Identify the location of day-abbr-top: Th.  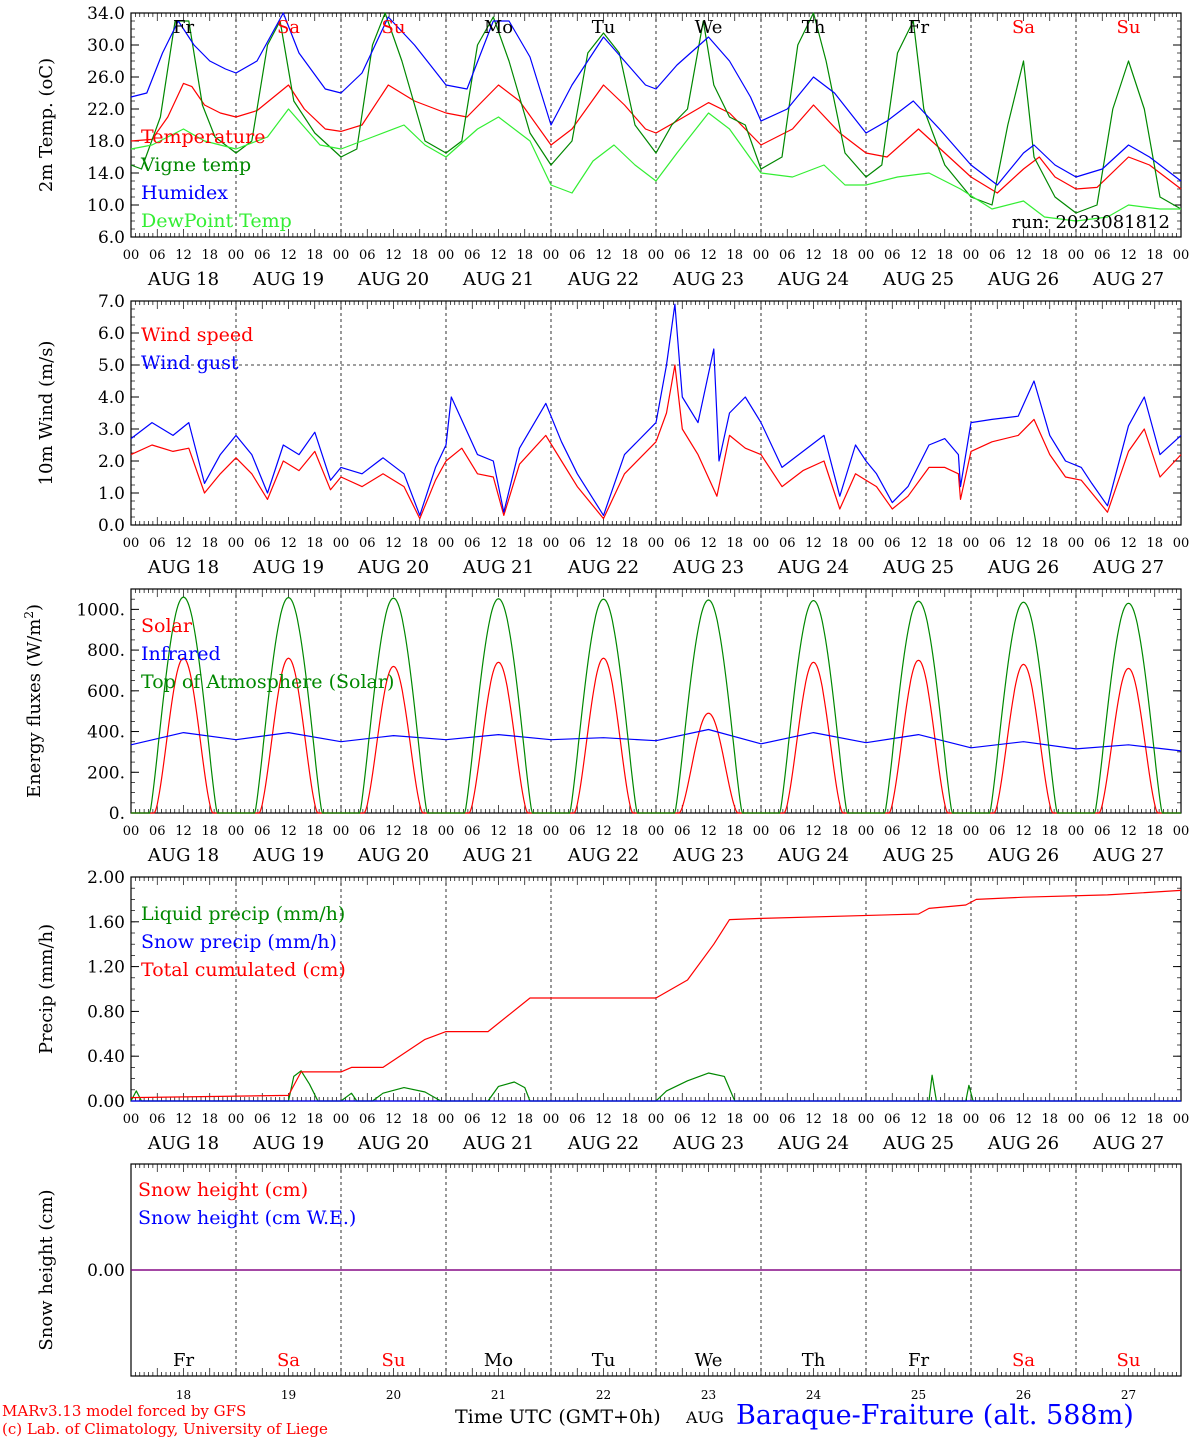
(814, 27).